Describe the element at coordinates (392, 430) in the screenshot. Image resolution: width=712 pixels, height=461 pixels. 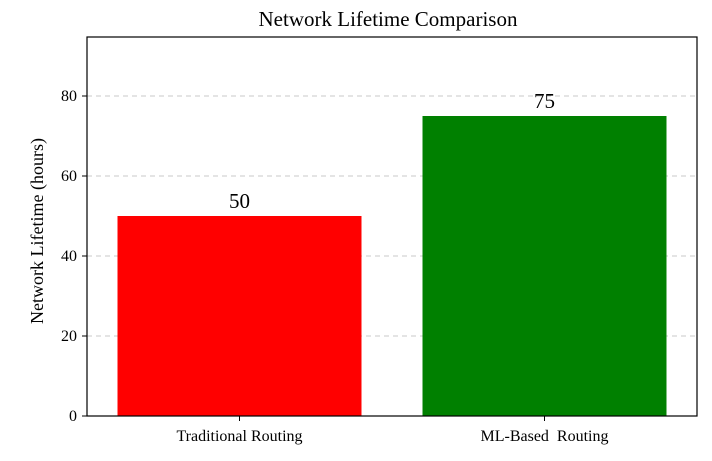
I see `x-axis-ticks: Traditional Routing ML-Based Routing` at that location.